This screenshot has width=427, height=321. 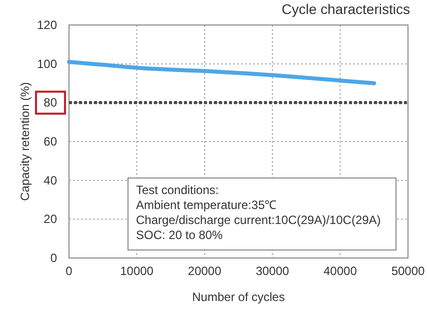 What do you see at coordinates (51, 141) in the screenshot?
I see `y-tick-label: 60` at bounding box center [51, 141].